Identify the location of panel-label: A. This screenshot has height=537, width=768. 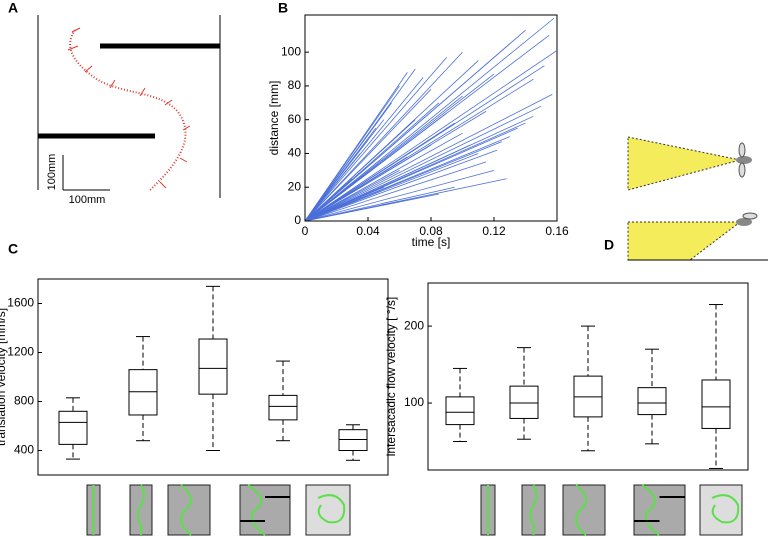
(13, 8).